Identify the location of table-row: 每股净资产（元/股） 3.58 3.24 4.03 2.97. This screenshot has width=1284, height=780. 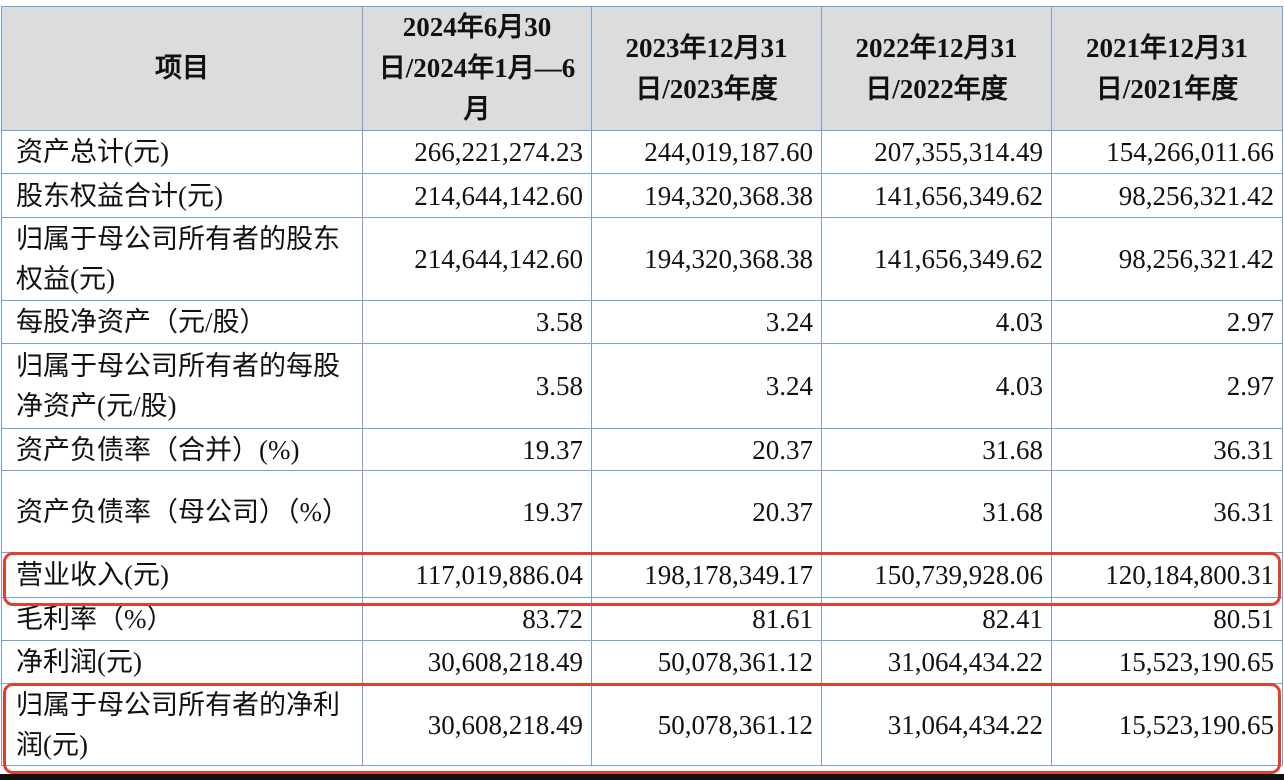
(642, 322).